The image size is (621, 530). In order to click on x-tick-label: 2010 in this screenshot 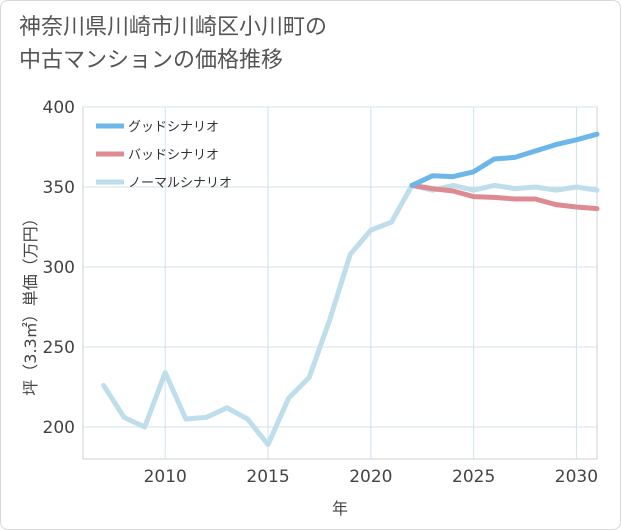, I will do `click(165, 477)`.